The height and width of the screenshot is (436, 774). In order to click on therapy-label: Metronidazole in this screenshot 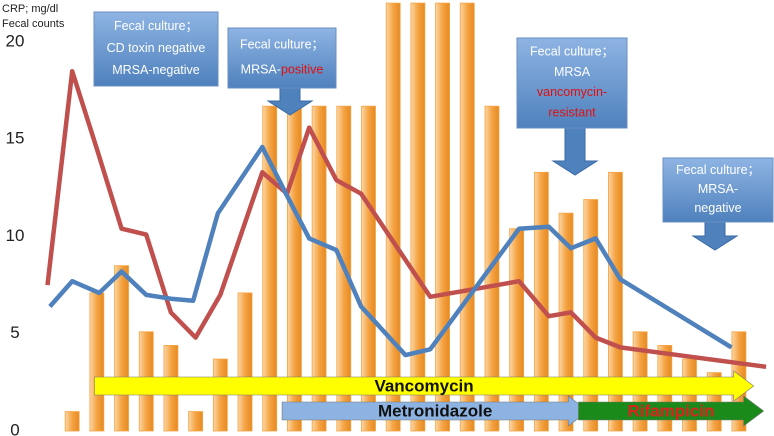, I will do `click(435, 410)`.